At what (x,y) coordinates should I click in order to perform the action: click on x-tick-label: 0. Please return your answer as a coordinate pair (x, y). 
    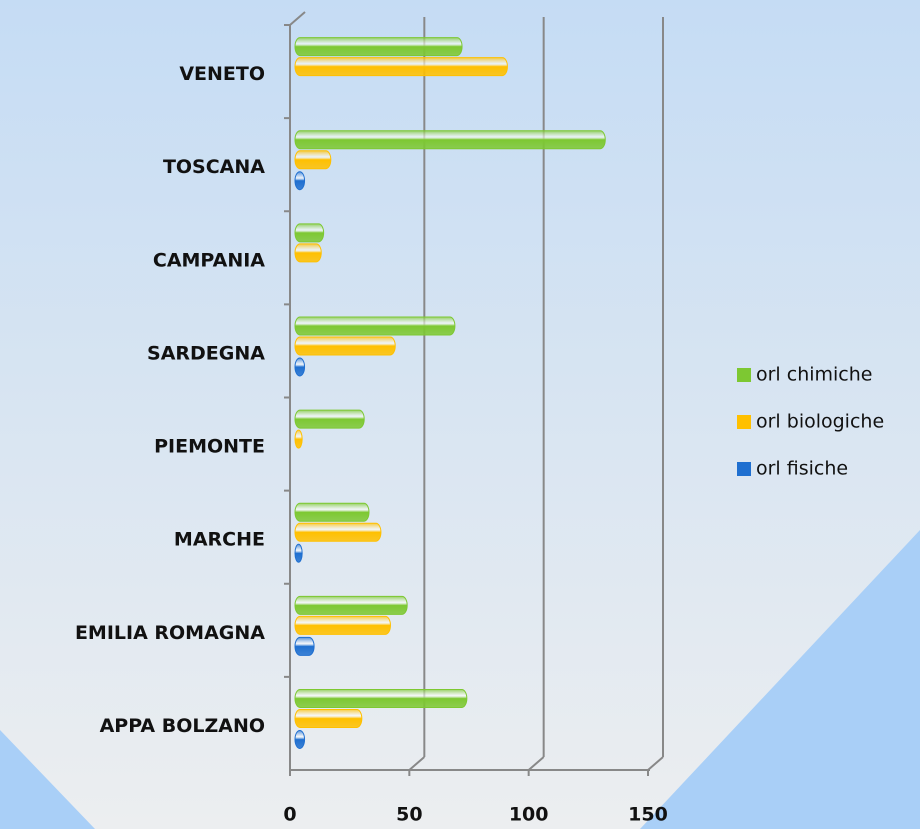
    Looking at the image, I should click on (289, 815).